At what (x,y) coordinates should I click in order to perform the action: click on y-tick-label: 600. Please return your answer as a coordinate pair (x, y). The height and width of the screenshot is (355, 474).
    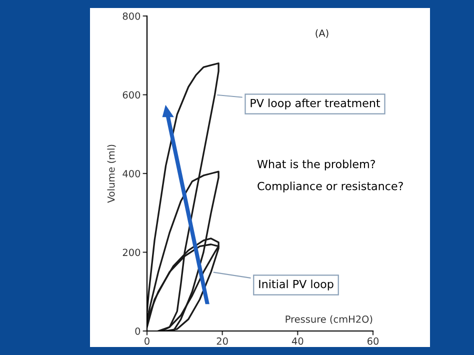
    Looking at the image, I should click on (131, 95).